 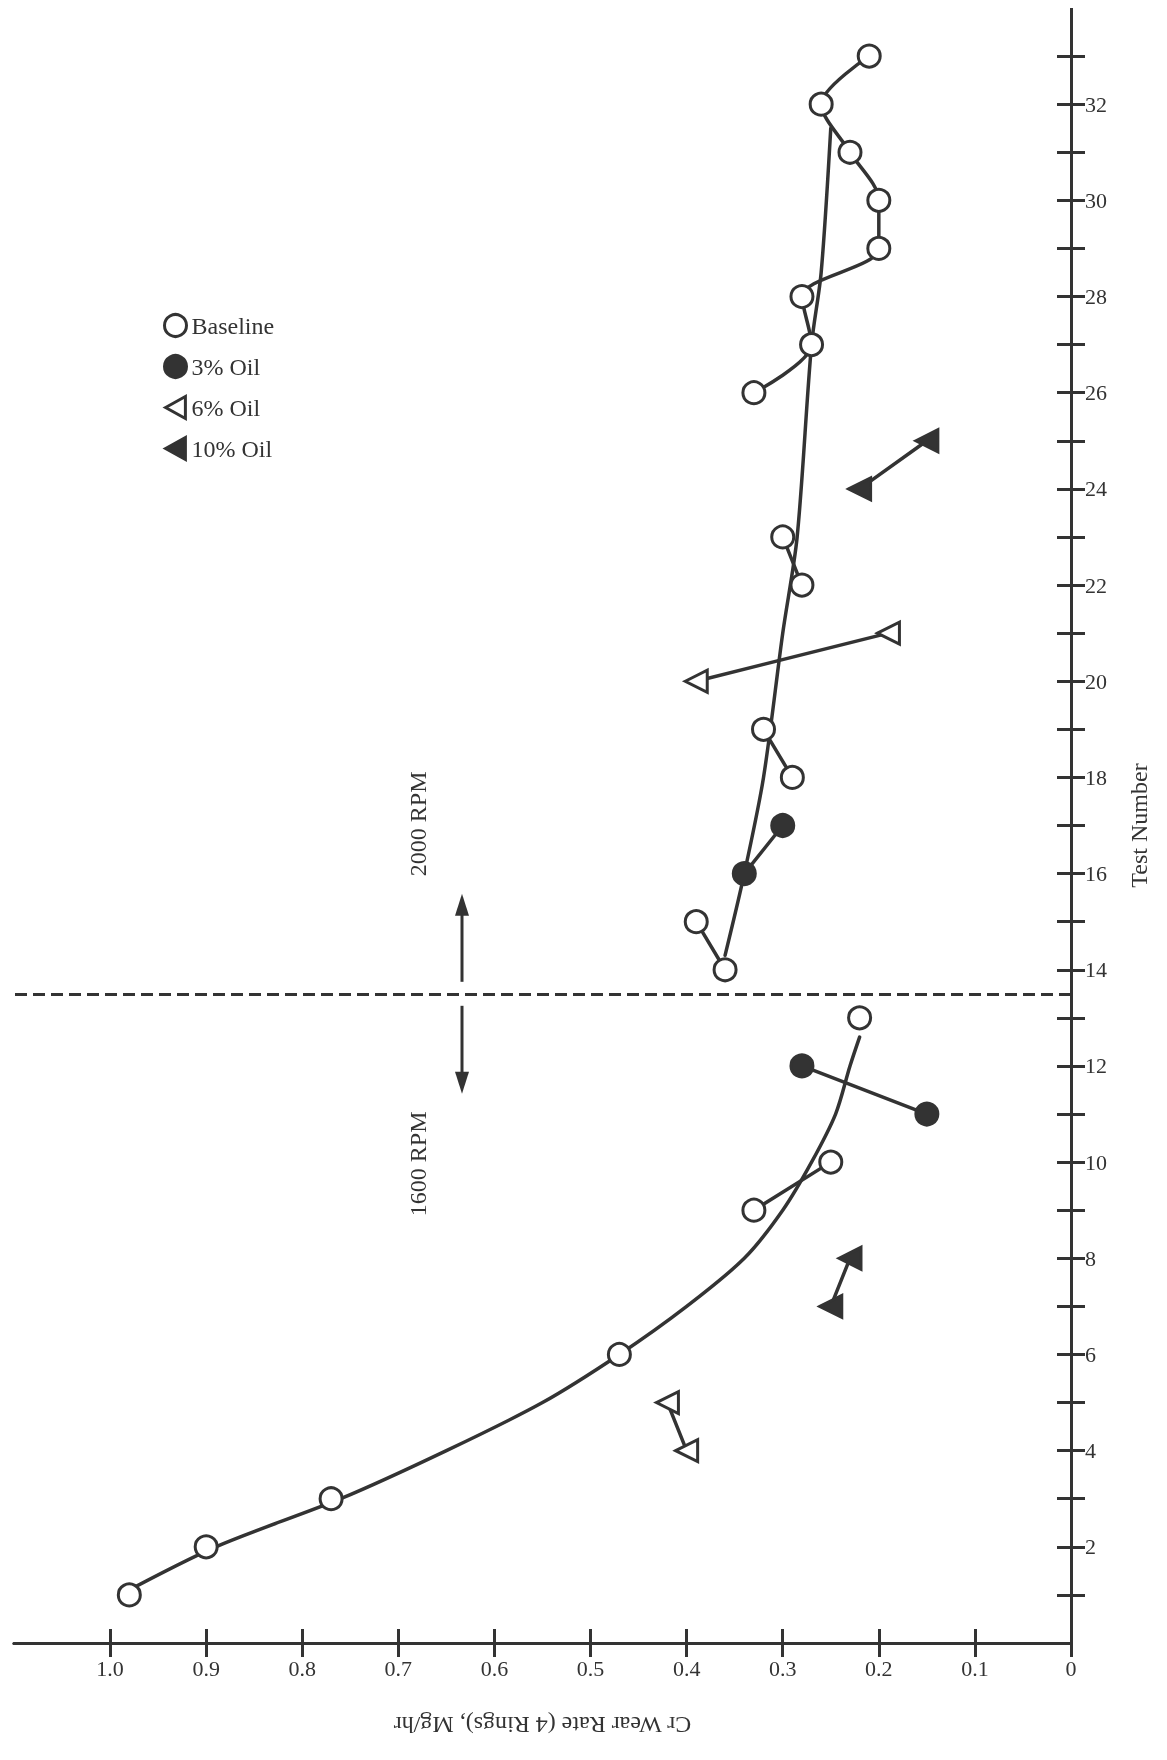 What do you see at coordinates (206, 1668) in the screenshot?
I see `x-tick-label: 0.9` at bounding box center [206, 1668].